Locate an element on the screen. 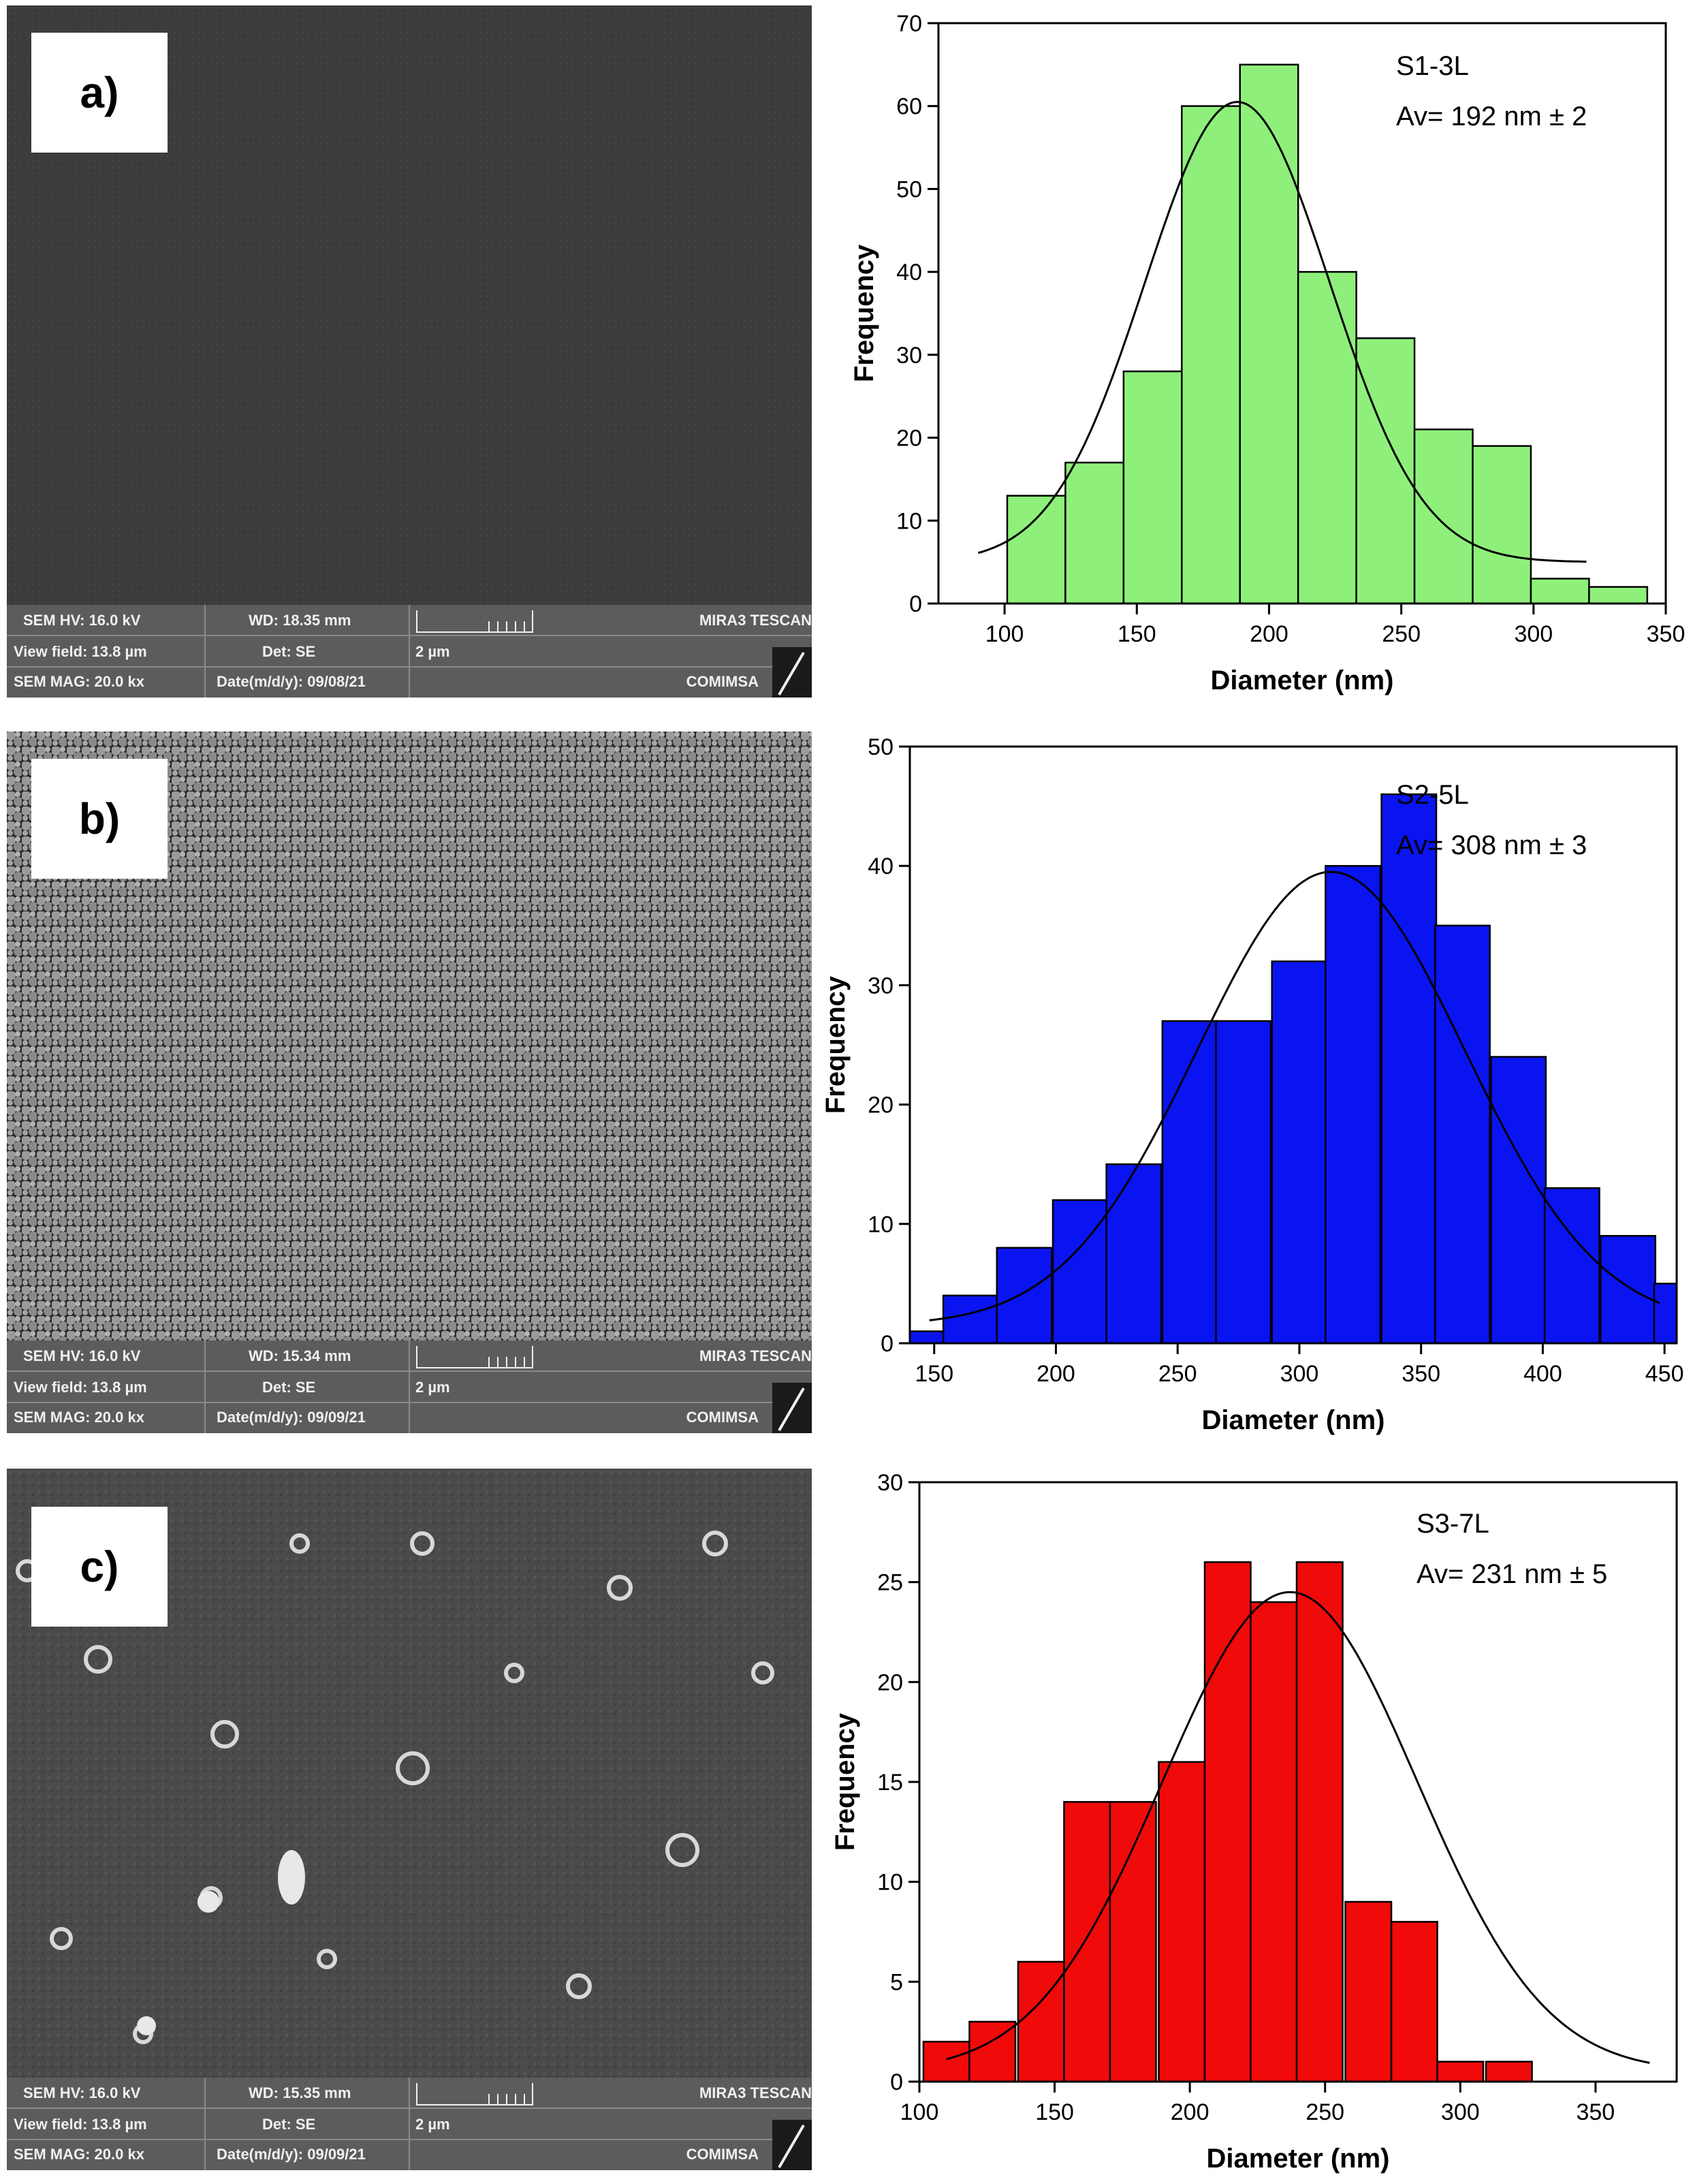 The image size is (1708, 2177). average-label: Av= 308 nm ± 3 is located at coordinates (1492, 845).